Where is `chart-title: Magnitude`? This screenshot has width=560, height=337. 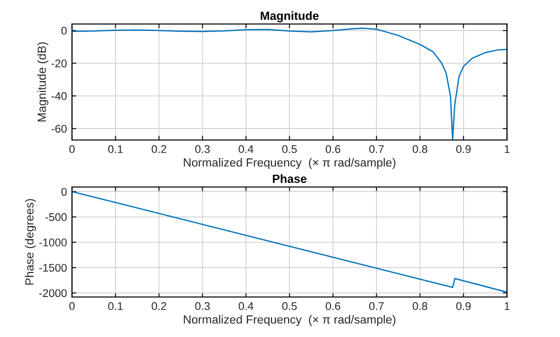 chart-title: Magnitude is located at coordinates (289, 16).